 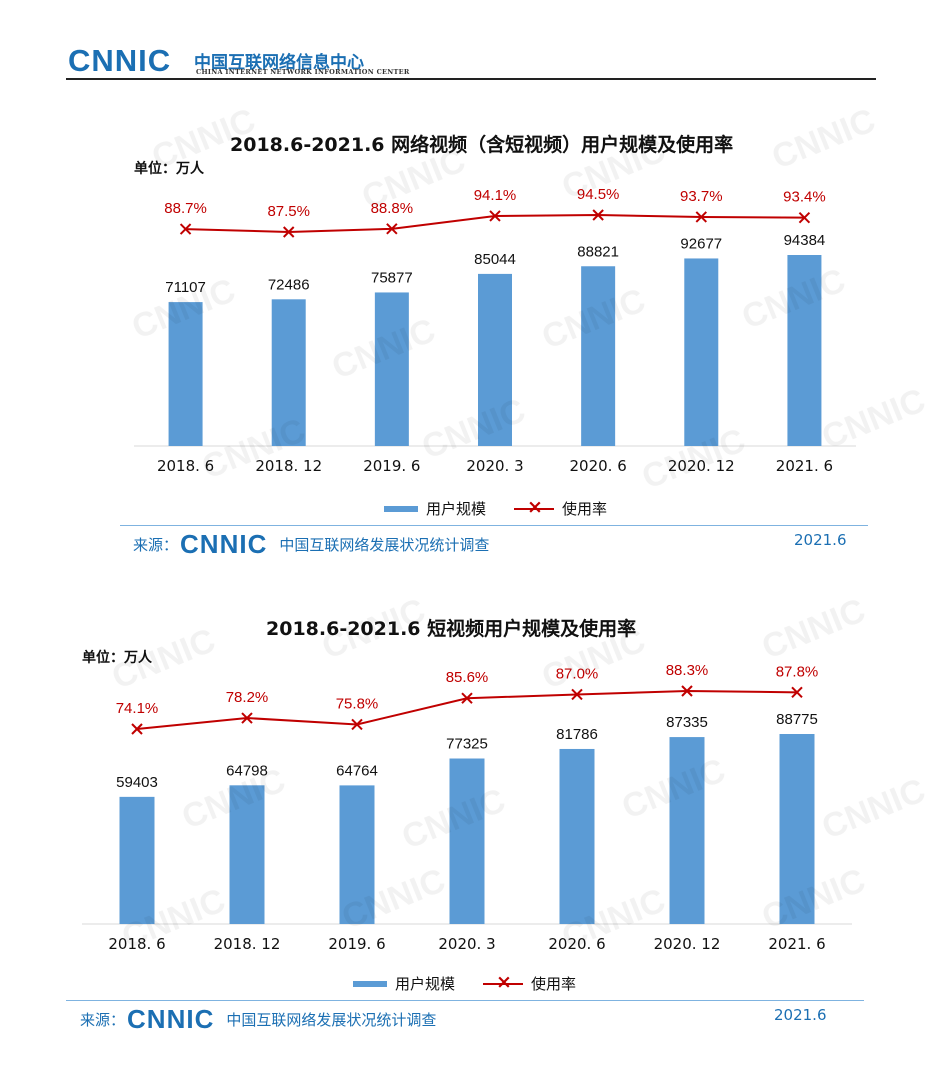 I want to click on chart-title: 2018.6-2021.6 网络视频（含短视频）用户规模及使用率, so click(x=482, y=145).